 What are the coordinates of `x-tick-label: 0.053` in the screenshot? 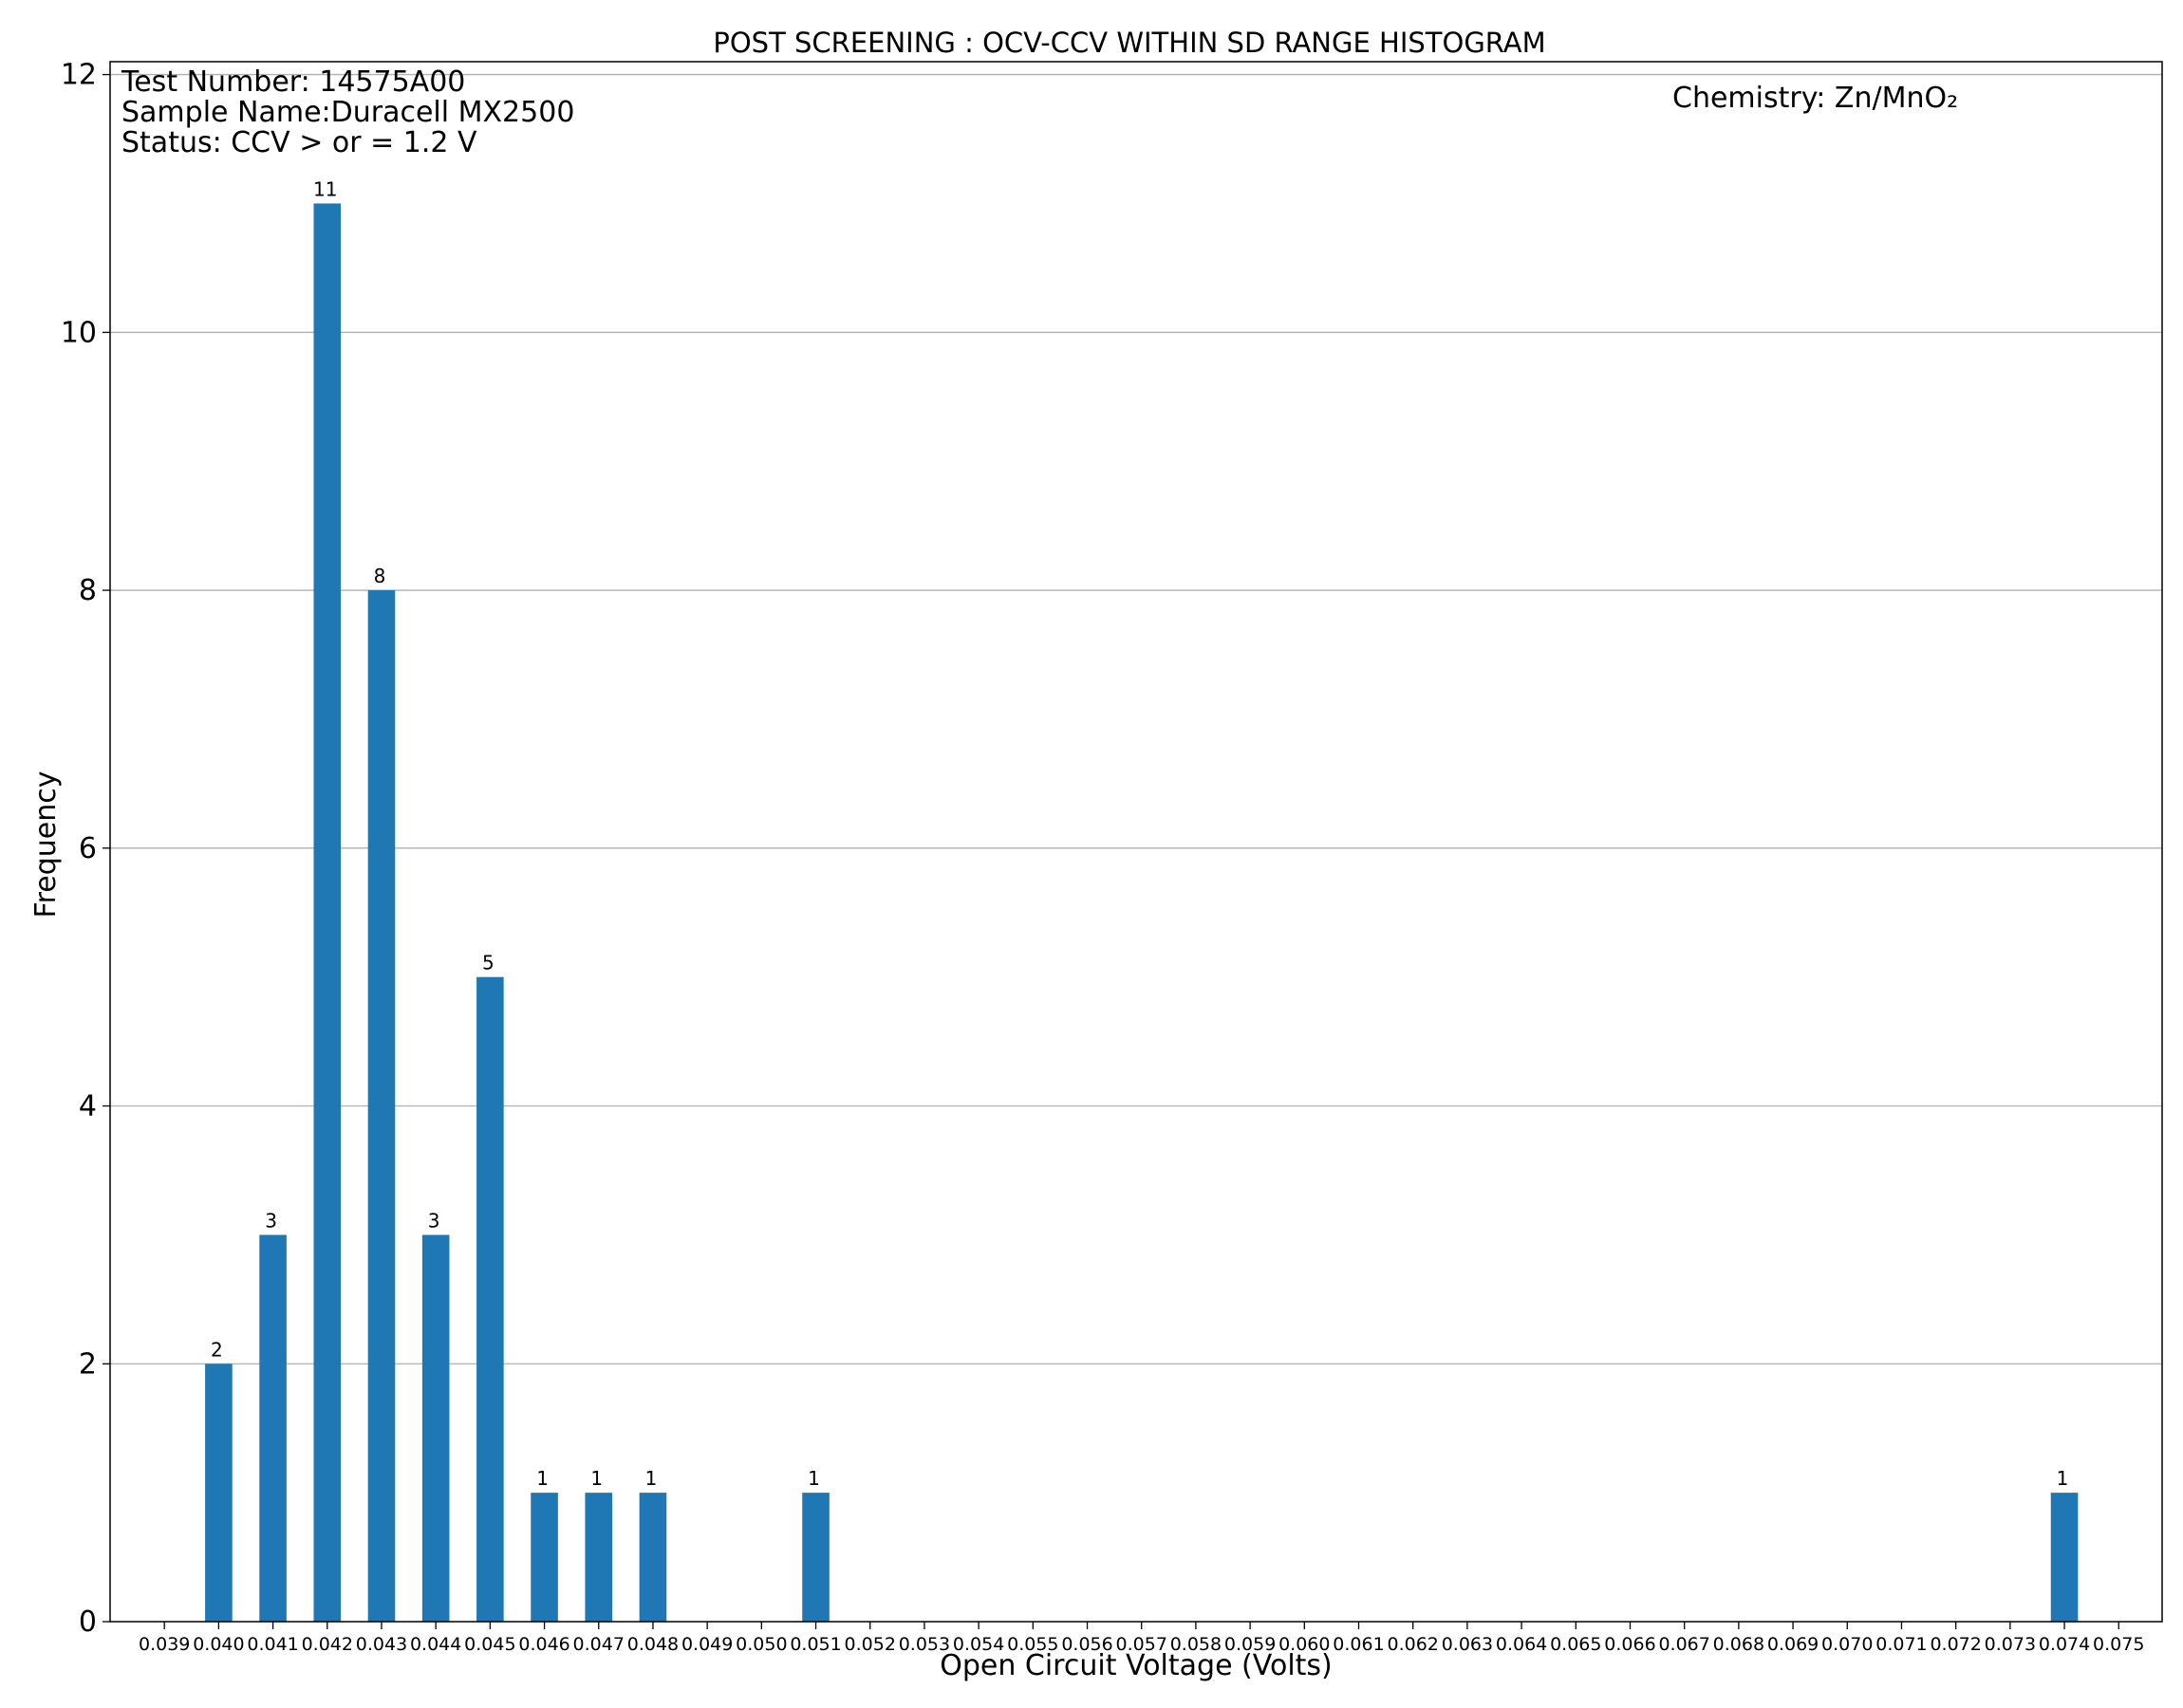 It's located at (924, 1644).